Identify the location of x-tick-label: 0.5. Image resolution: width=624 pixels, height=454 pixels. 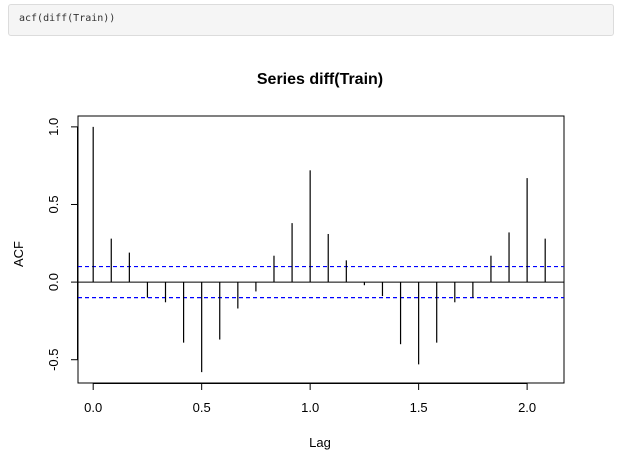
(202, 407).